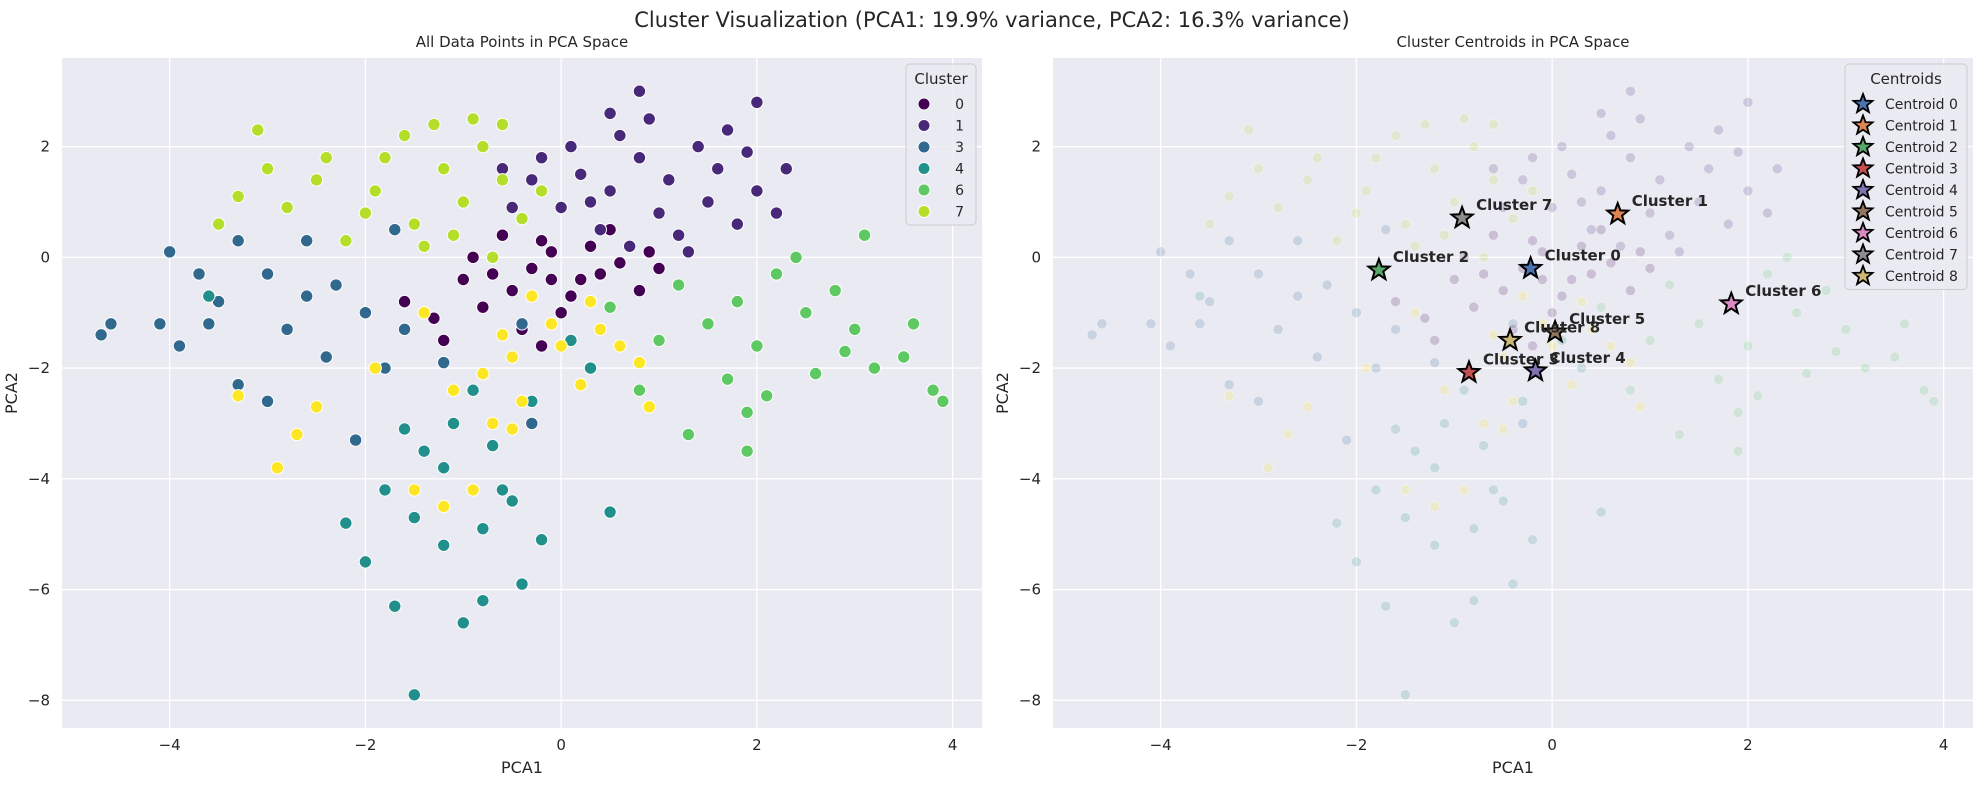 The height and width of the screenshot is (786, 1984). I want to click on x-tick-label: 2, so click(757, 745).